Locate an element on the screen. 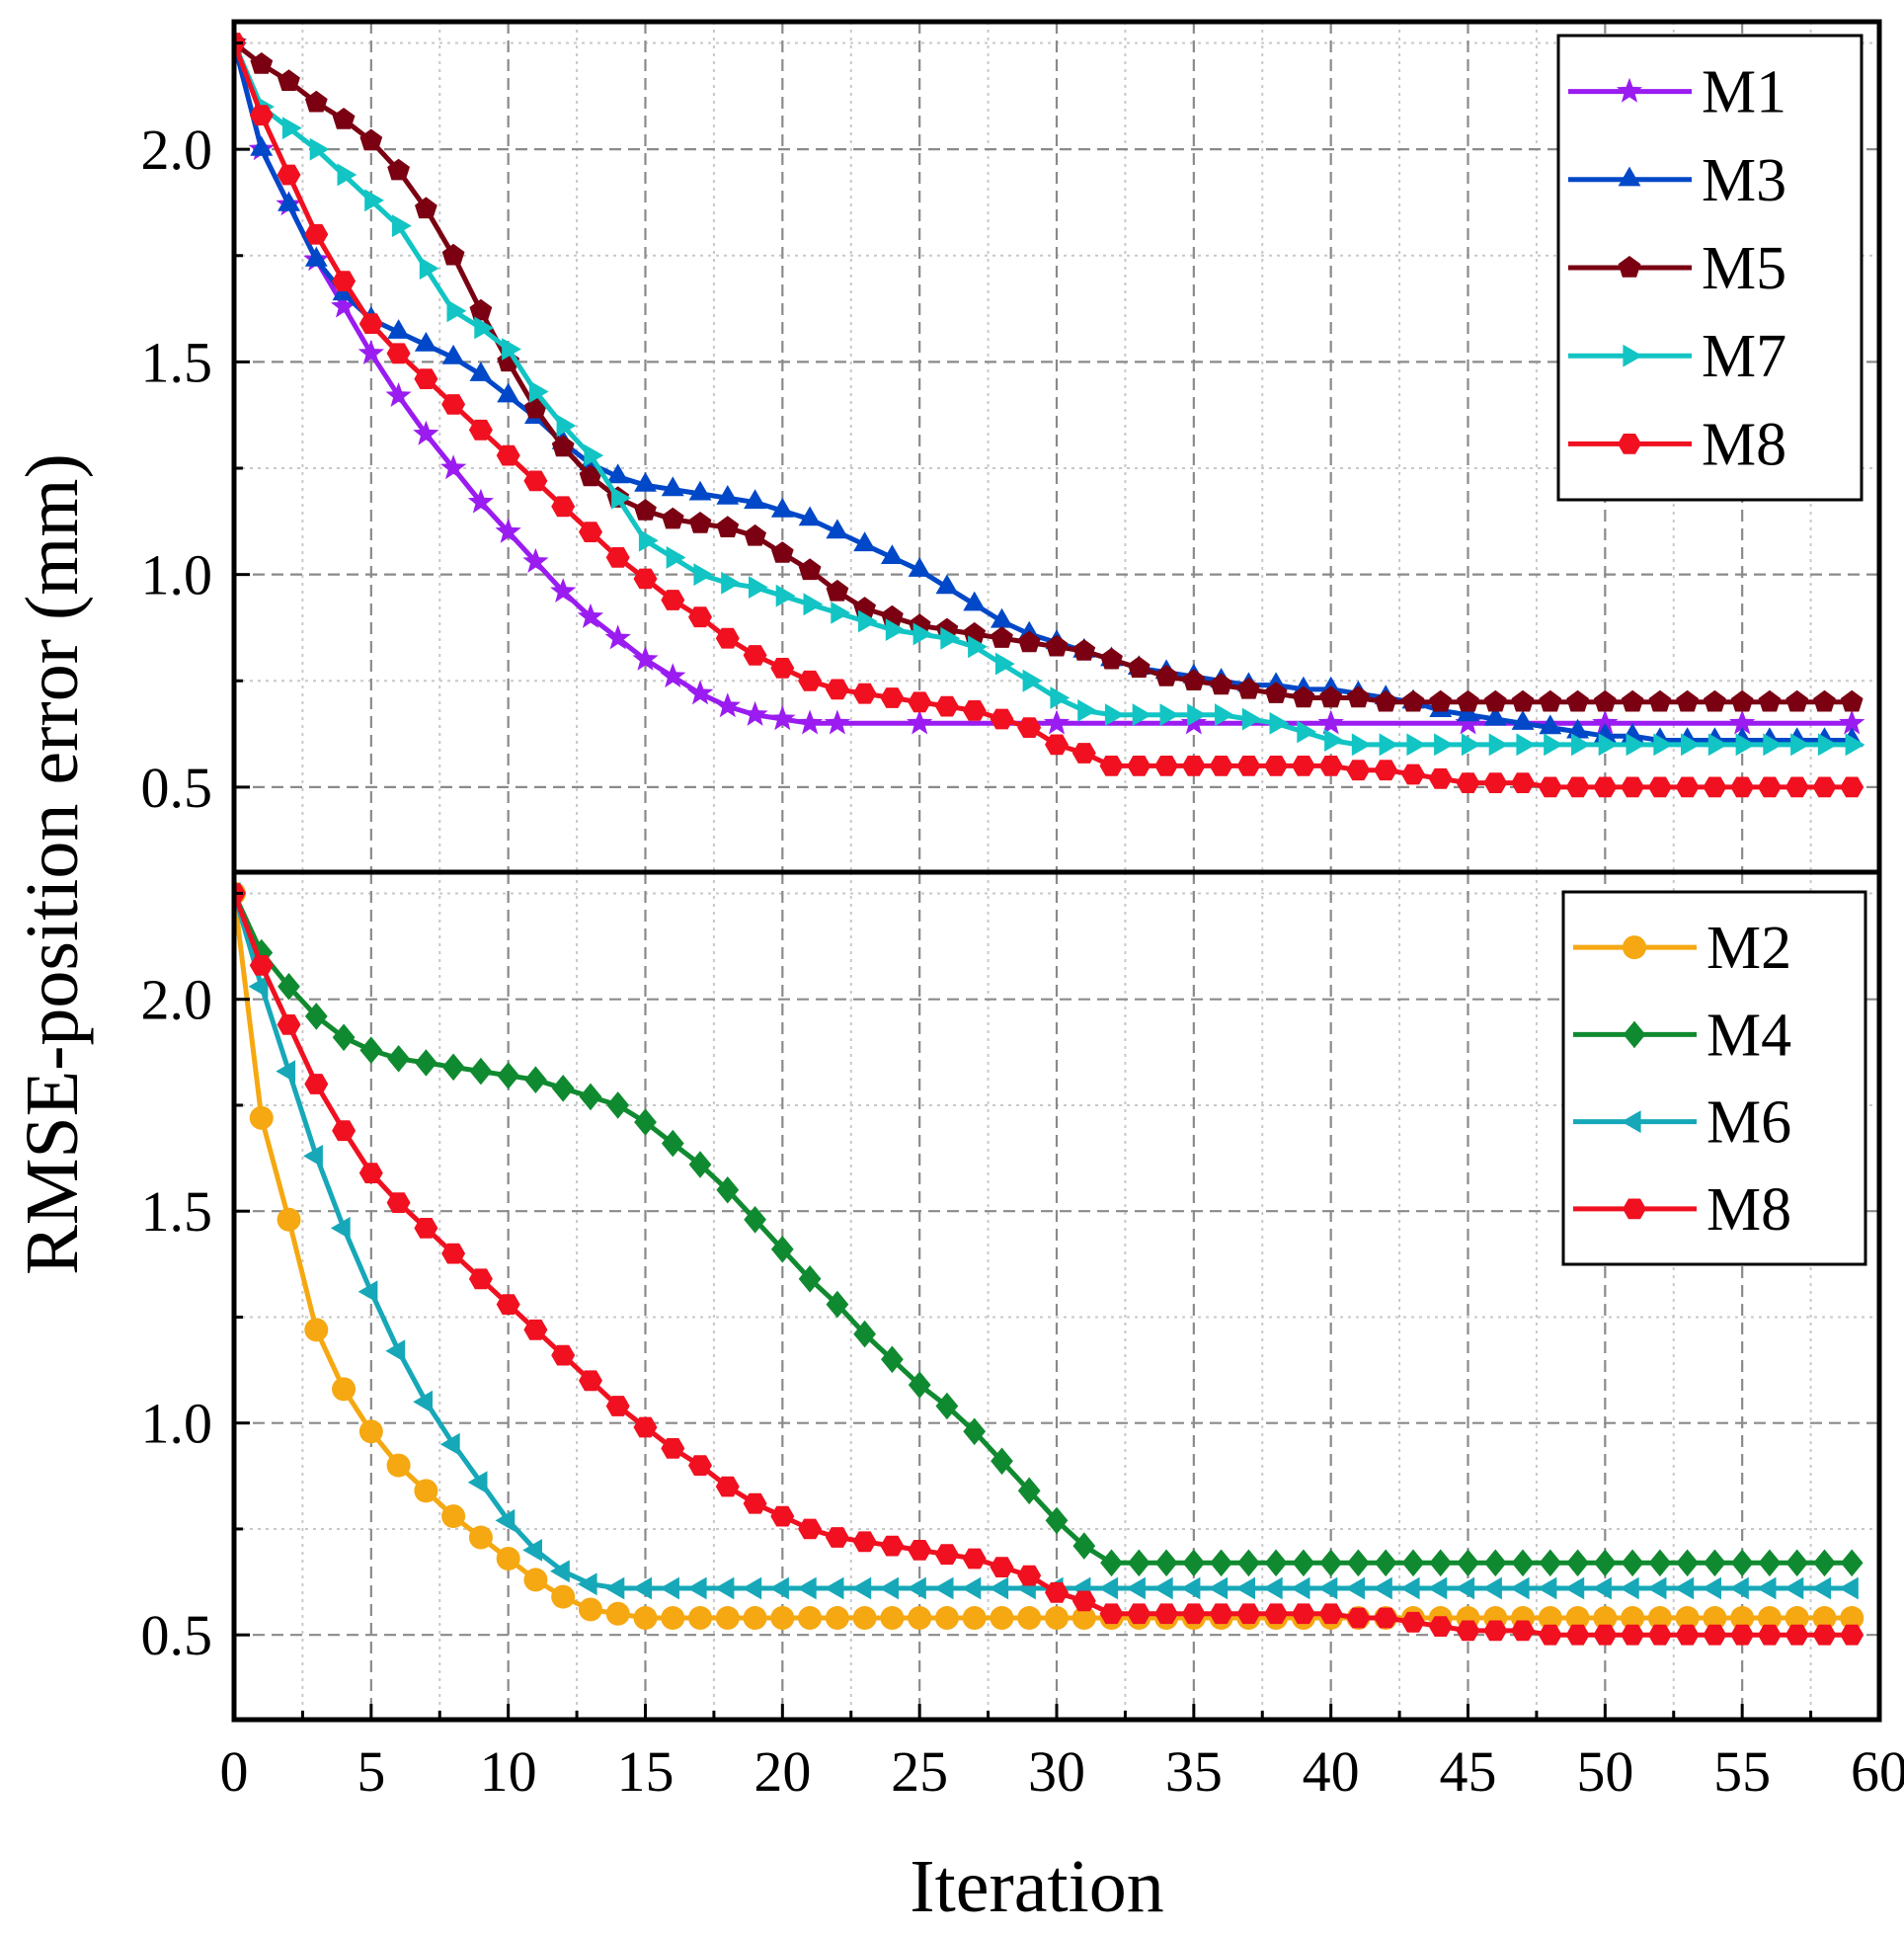 The width and height of the screenshot is (1904, 1933). legend-swatch-marker is located at coordinates (1629, 444).